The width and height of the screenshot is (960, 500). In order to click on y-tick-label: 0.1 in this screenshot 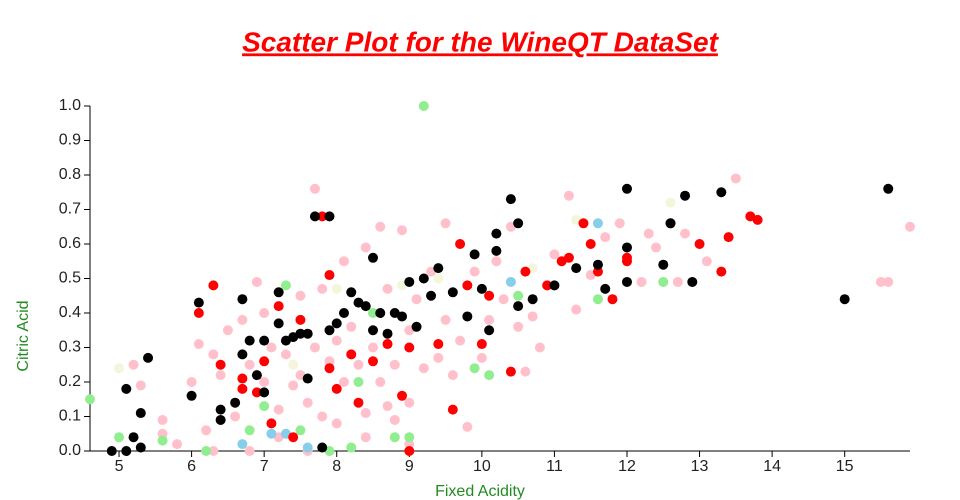, I will do `click(70, 416)`.